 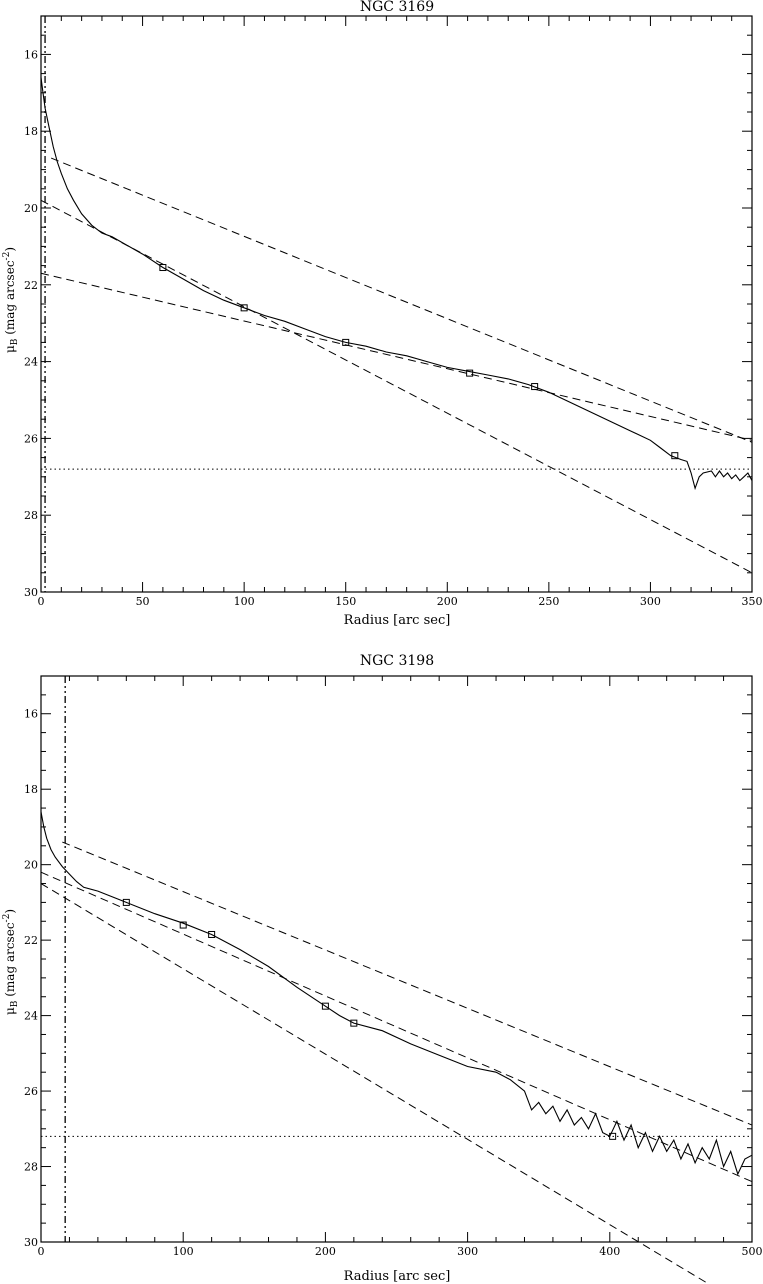 What do you see at coordinates (752, 601) in the screenshot?
I see `x-tick-label: 350` at bounding box center [752, 601].